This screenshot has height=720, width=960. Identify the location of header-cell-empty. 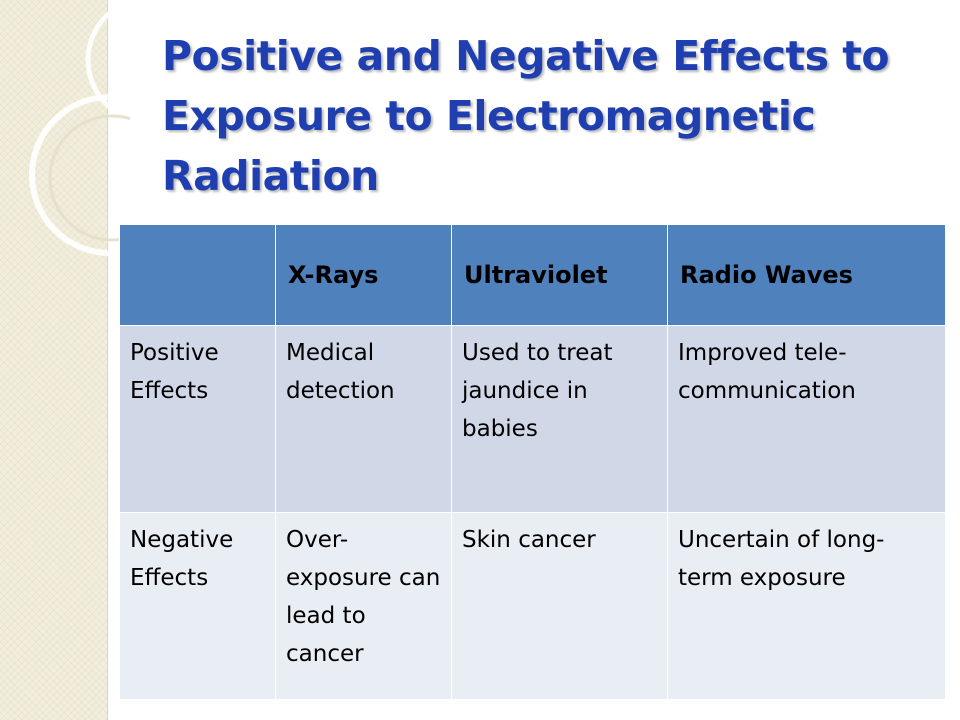
(197, 275).